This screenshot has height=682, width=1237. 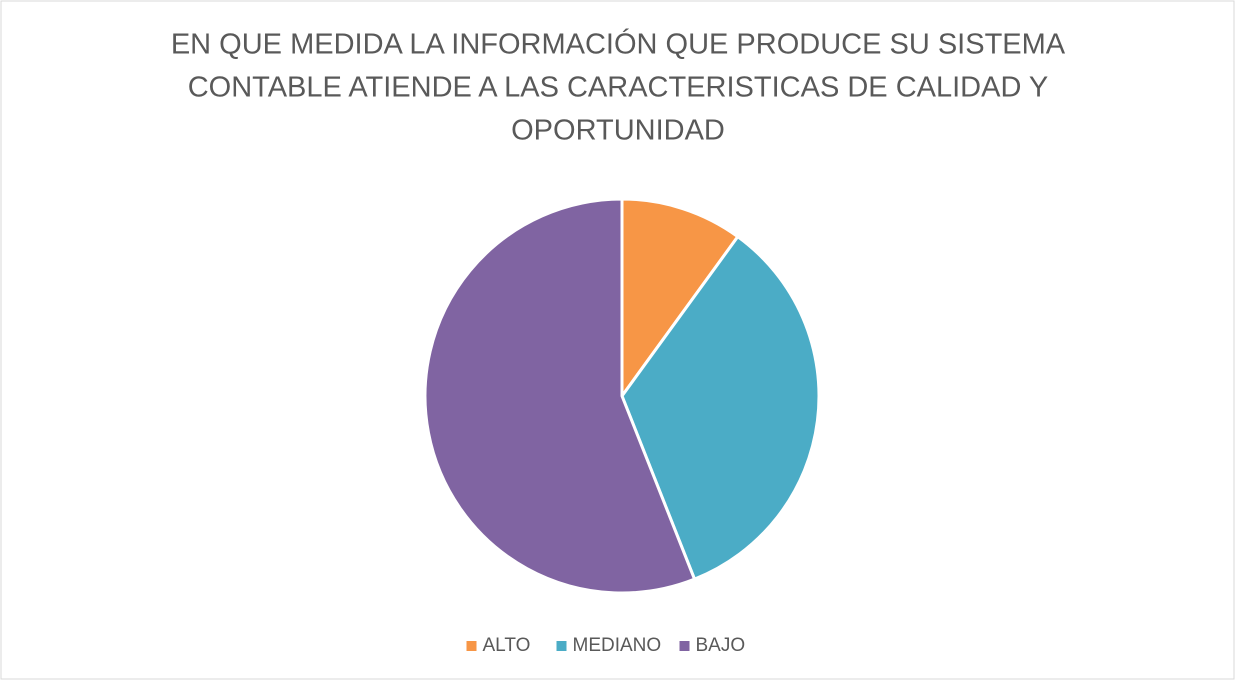 I want to click on legend-label: BAJO, so click(x=721, y=645).